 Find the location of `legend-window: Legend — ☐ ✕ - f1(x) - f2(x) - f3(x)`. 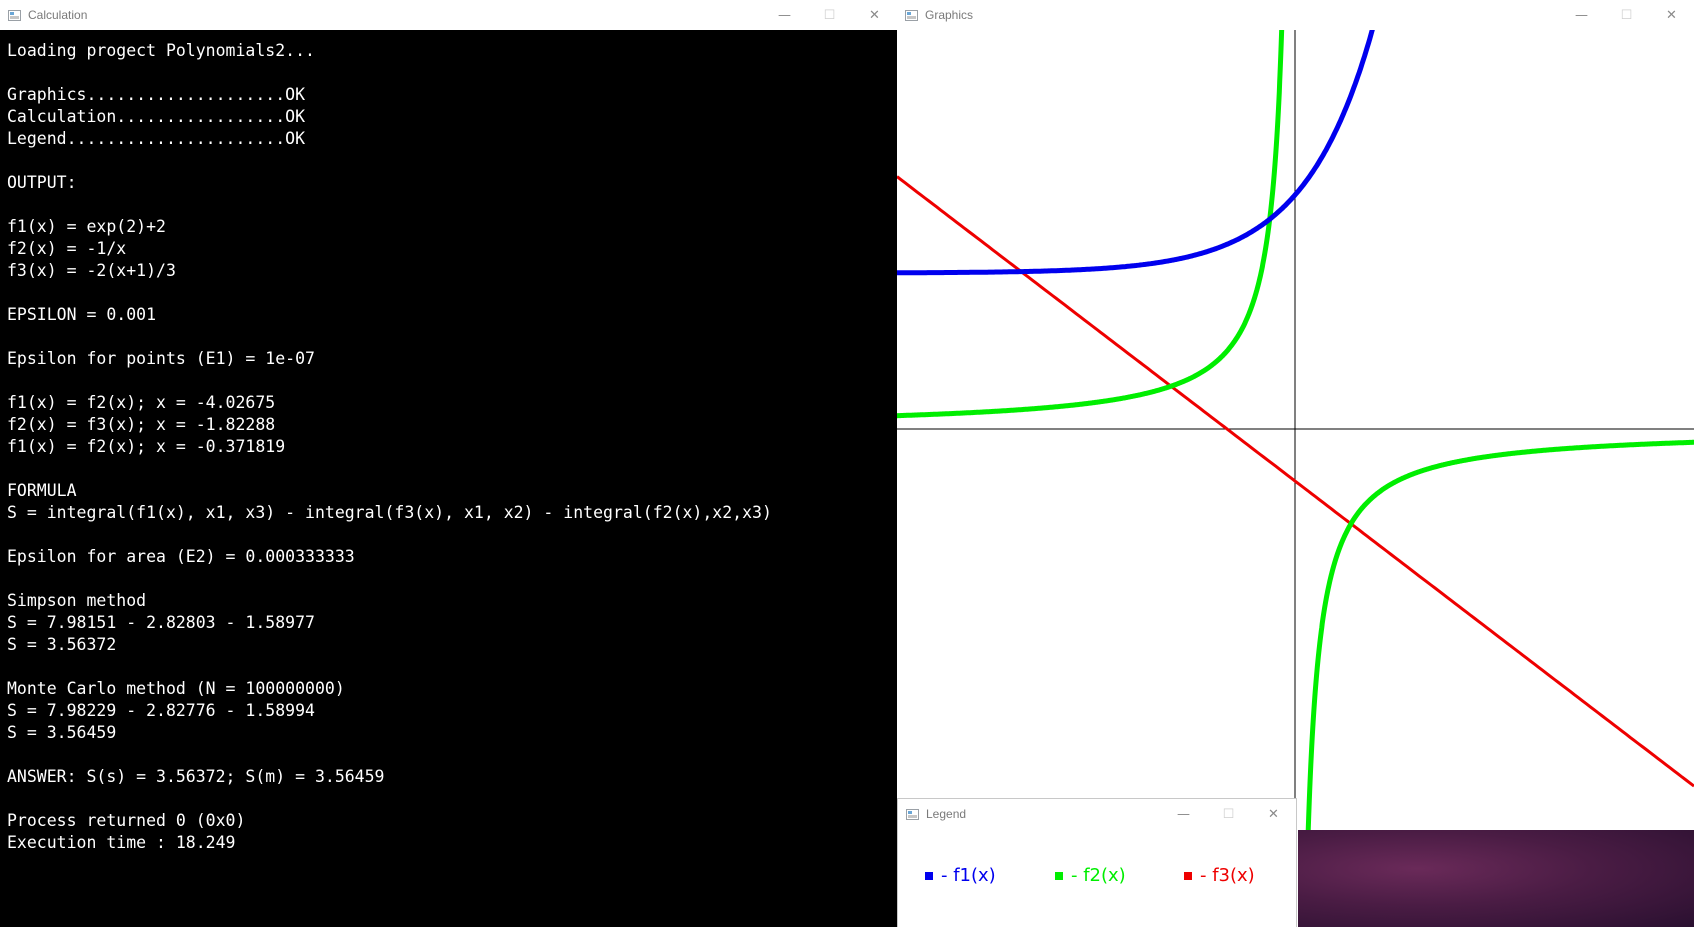

legend-window: Legend — ☐ ✕ - f1(x) - f2(x) - f3(x) is located at coordinates (1097, 862).